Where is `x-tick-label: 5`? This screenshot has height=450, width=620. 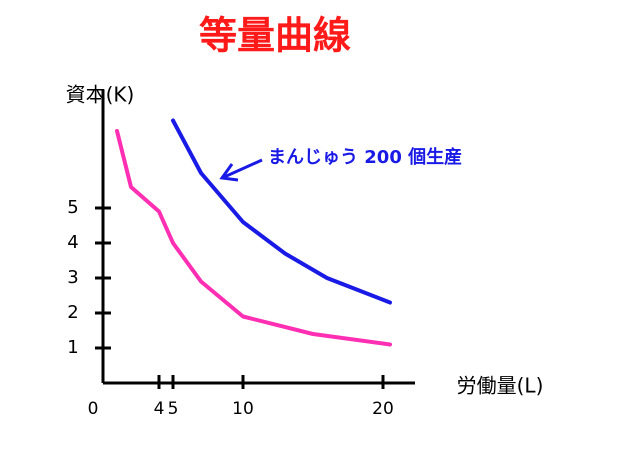 x-tick-label: 5 is located at coordinates (173, 409).